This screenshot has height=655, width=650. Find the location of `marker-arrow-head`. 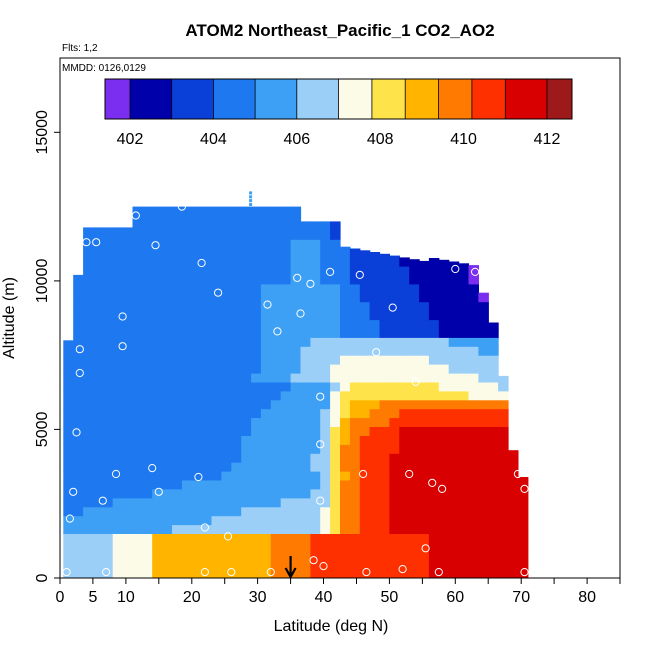

marker-arrow-head is located at coordinates (290, 573).